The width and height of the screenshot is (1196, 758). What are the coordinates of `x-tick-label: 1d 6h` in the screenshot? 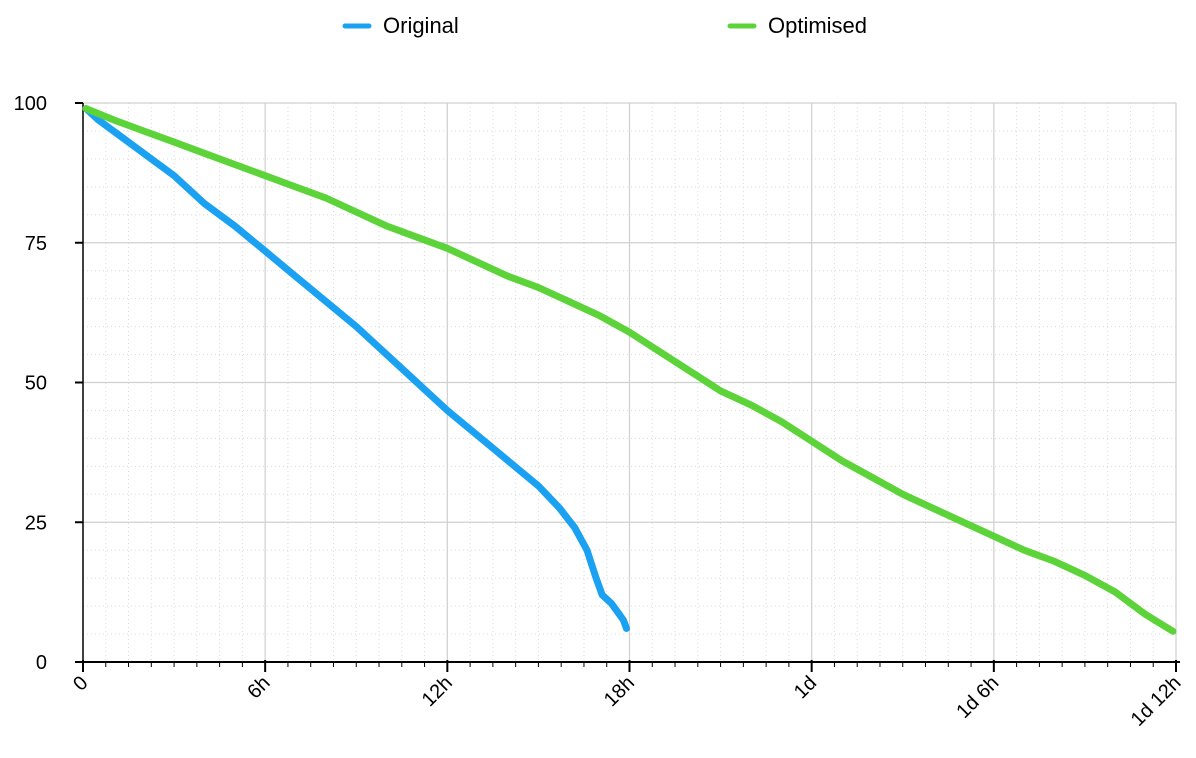 It's located at (977, 697).